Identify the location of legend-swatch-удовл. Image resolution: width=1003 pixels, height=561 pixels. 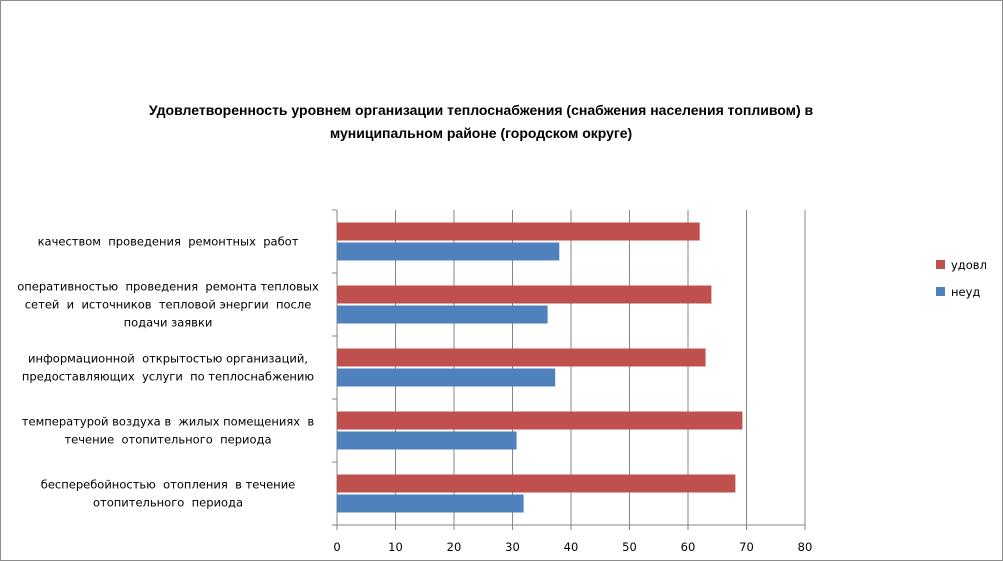
(940, 264).